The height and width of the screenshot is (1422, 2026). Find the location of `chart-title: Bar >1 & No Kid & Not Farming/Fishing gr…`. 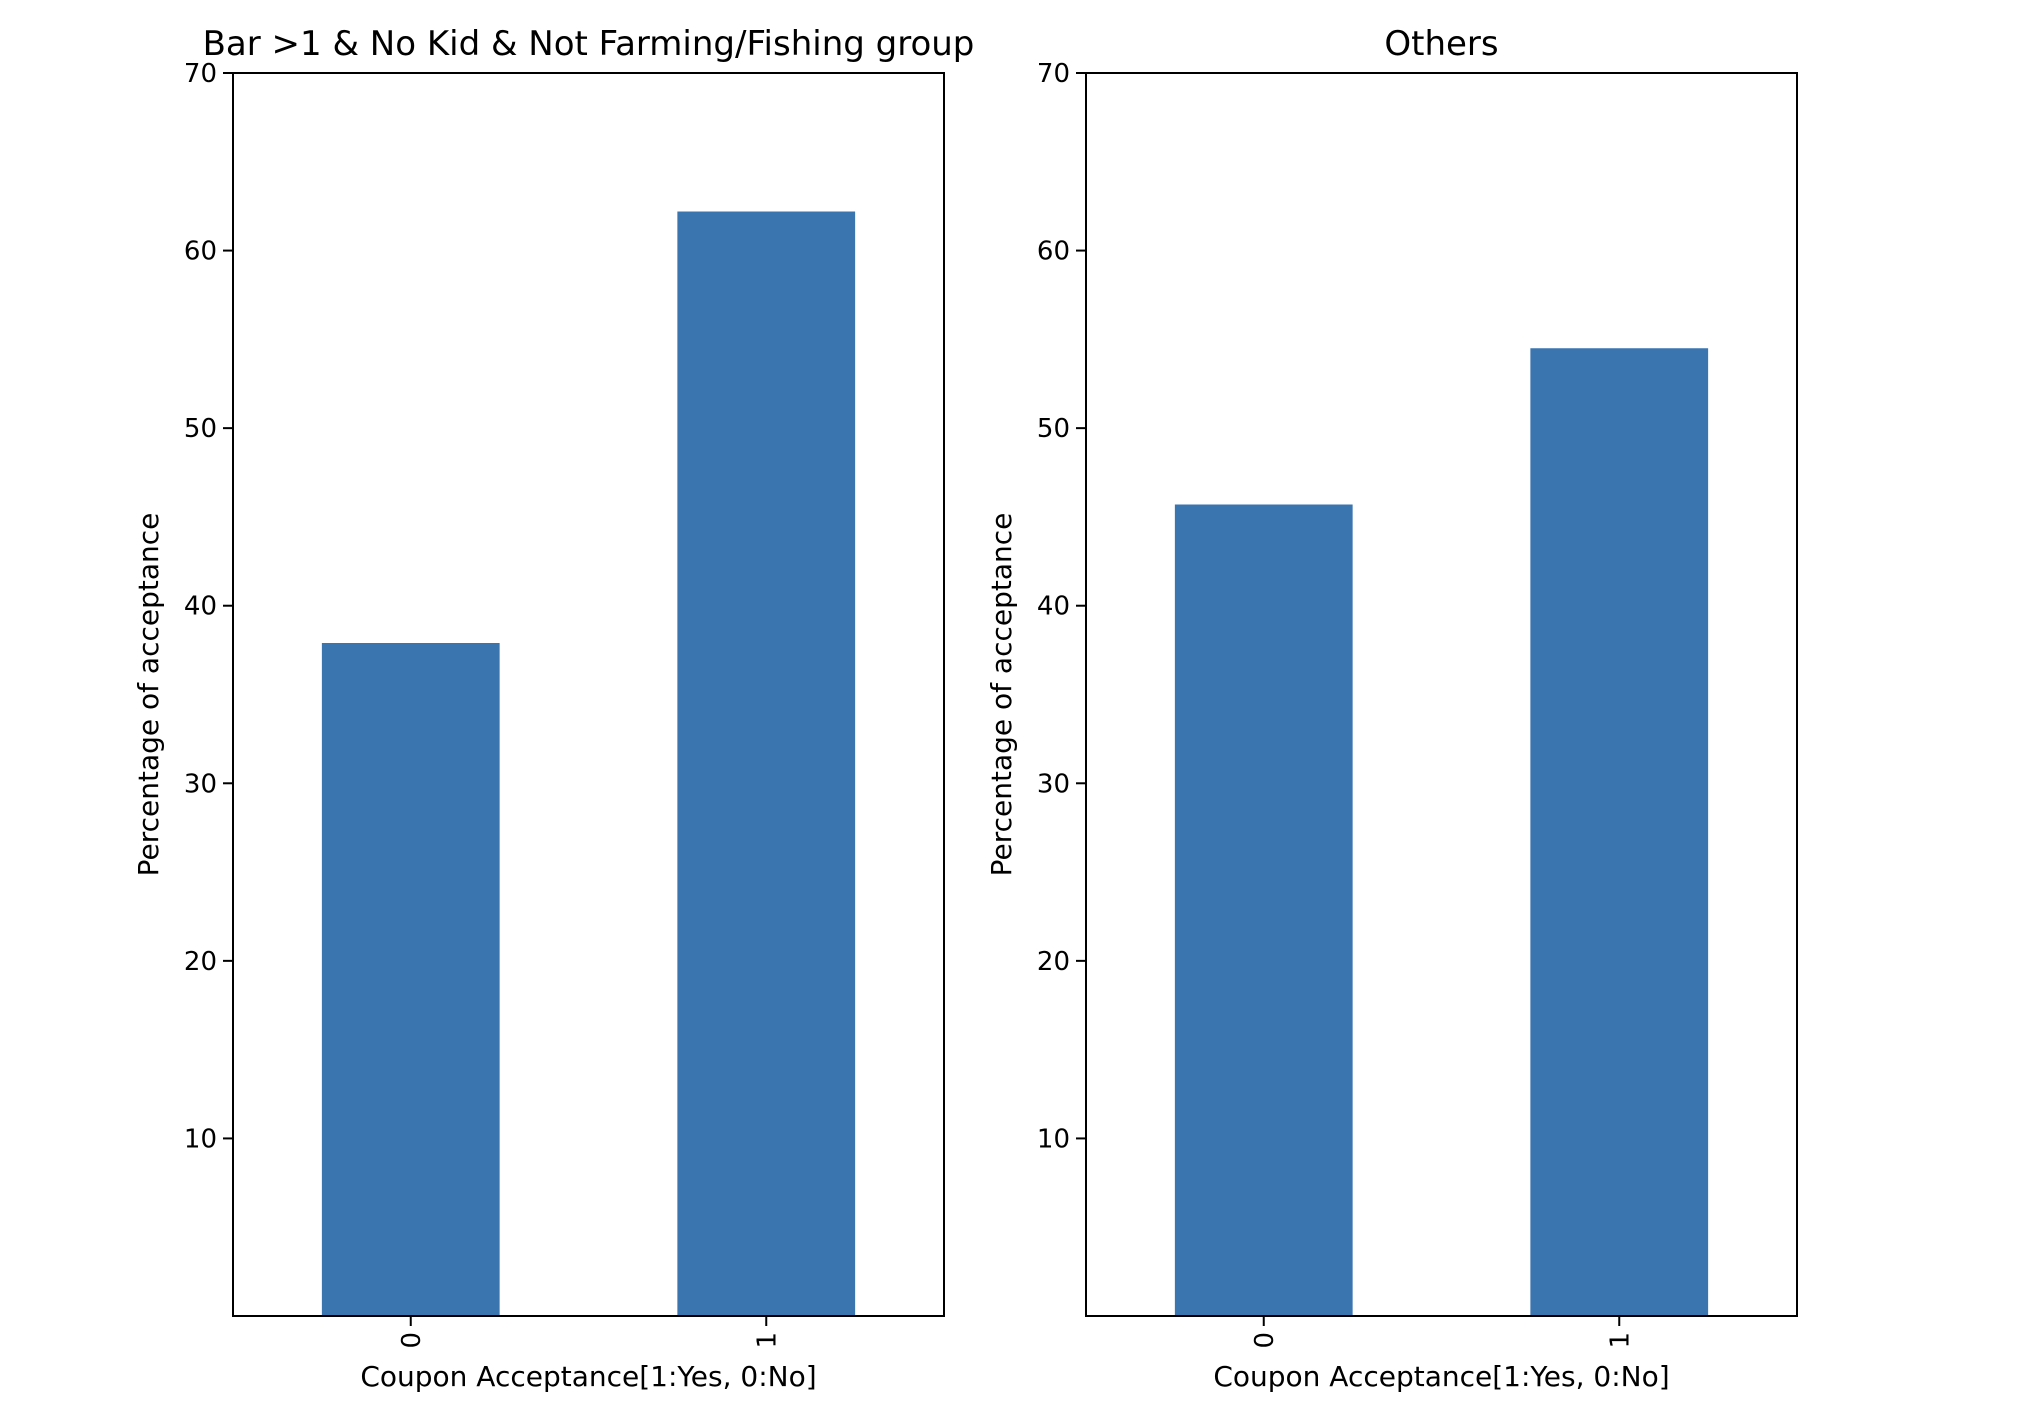

chart-title: Bar >1 & No Kid & Not Farming/Fishing gr… is located at coordinates (589, 44).